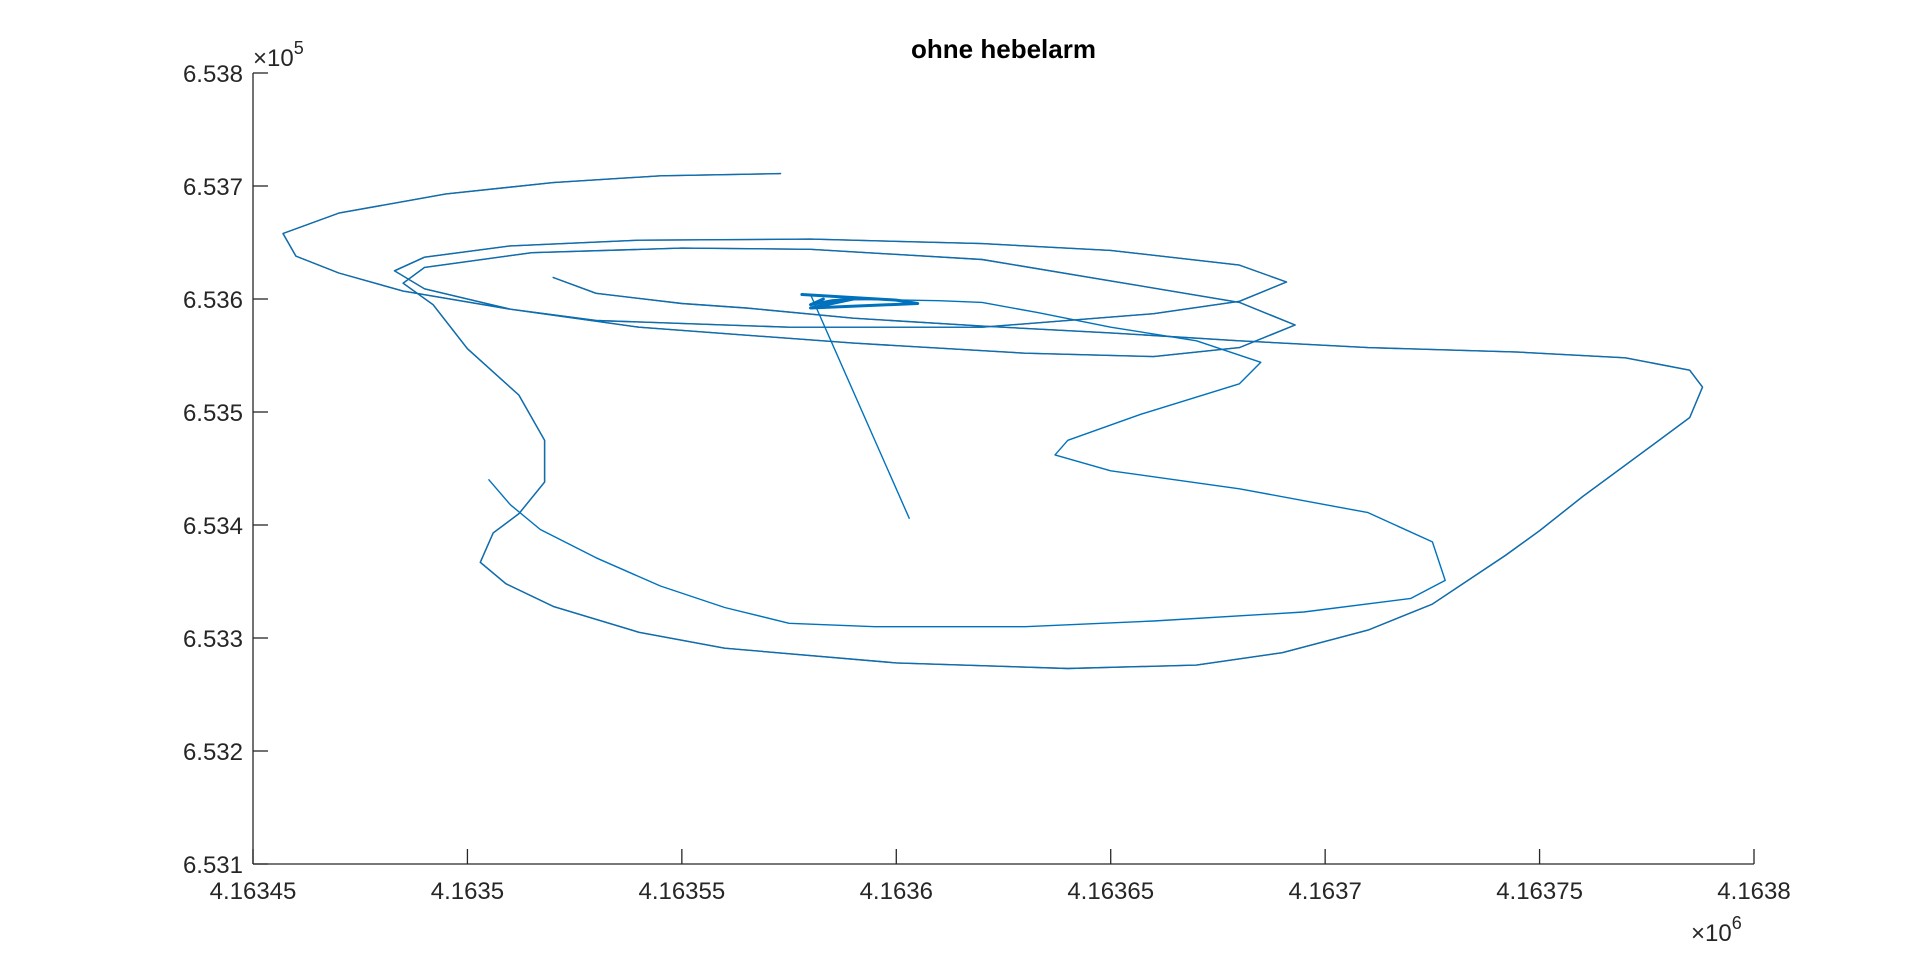 The height and width of the screenshot is (967, 1920). Describe the element at coordinates (213, 187) in the screenshot. I see `y-tick-label: 6.537` at that location.